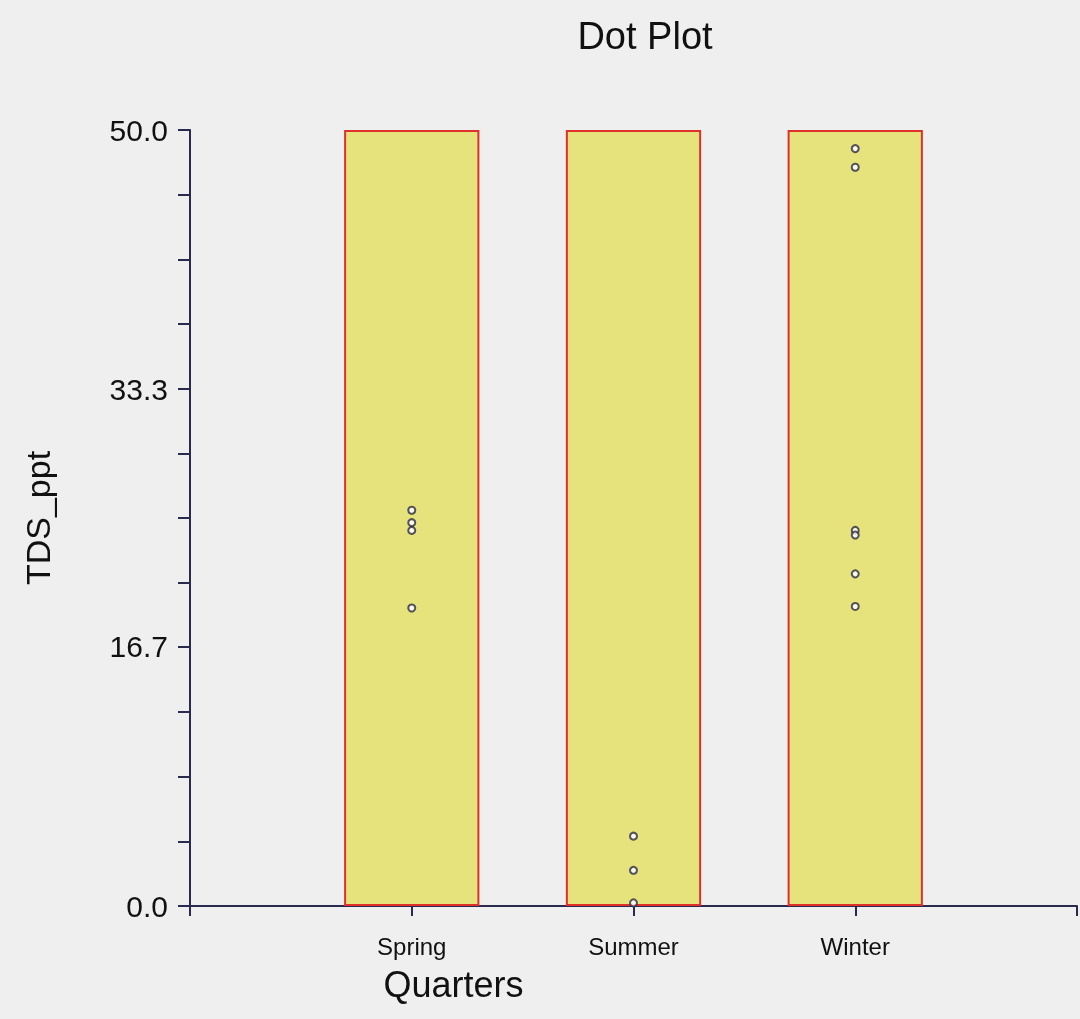 The width and height of the screenshot is (1080, 1019). What do you see at coordinates (138, 647) in the screenshot?
I see `y-tick-label: 16.7` at bounding box center [138, 647].